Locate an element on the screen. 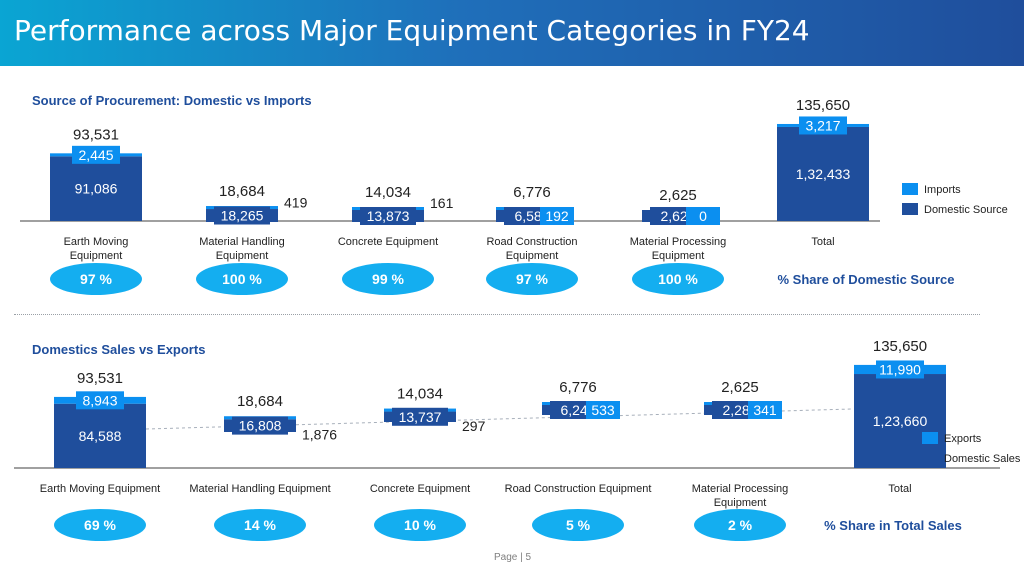 The image size is (1024, 571). label-domestic-1: 16,808 is located at coordinates (260, 426).